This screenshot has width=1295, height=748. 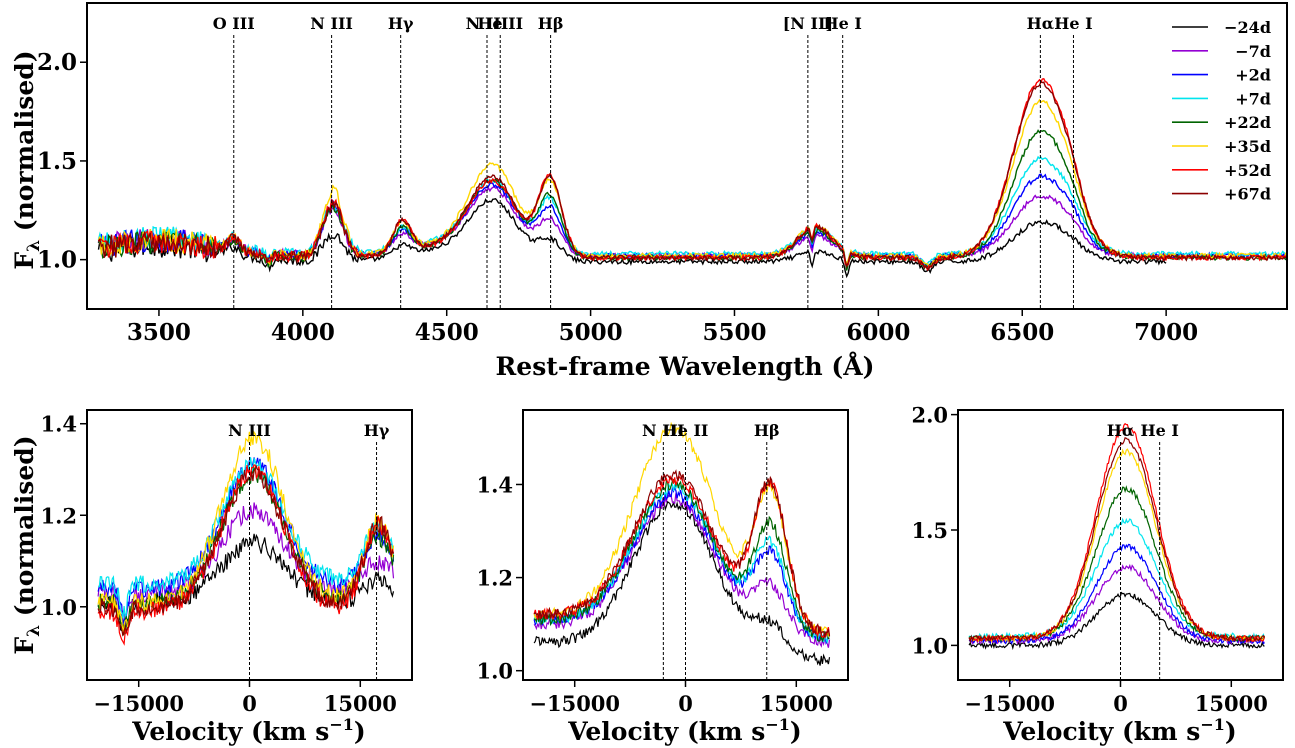 I want to click on bottom-right-series-line--24d, so click(x=1116, y=621).